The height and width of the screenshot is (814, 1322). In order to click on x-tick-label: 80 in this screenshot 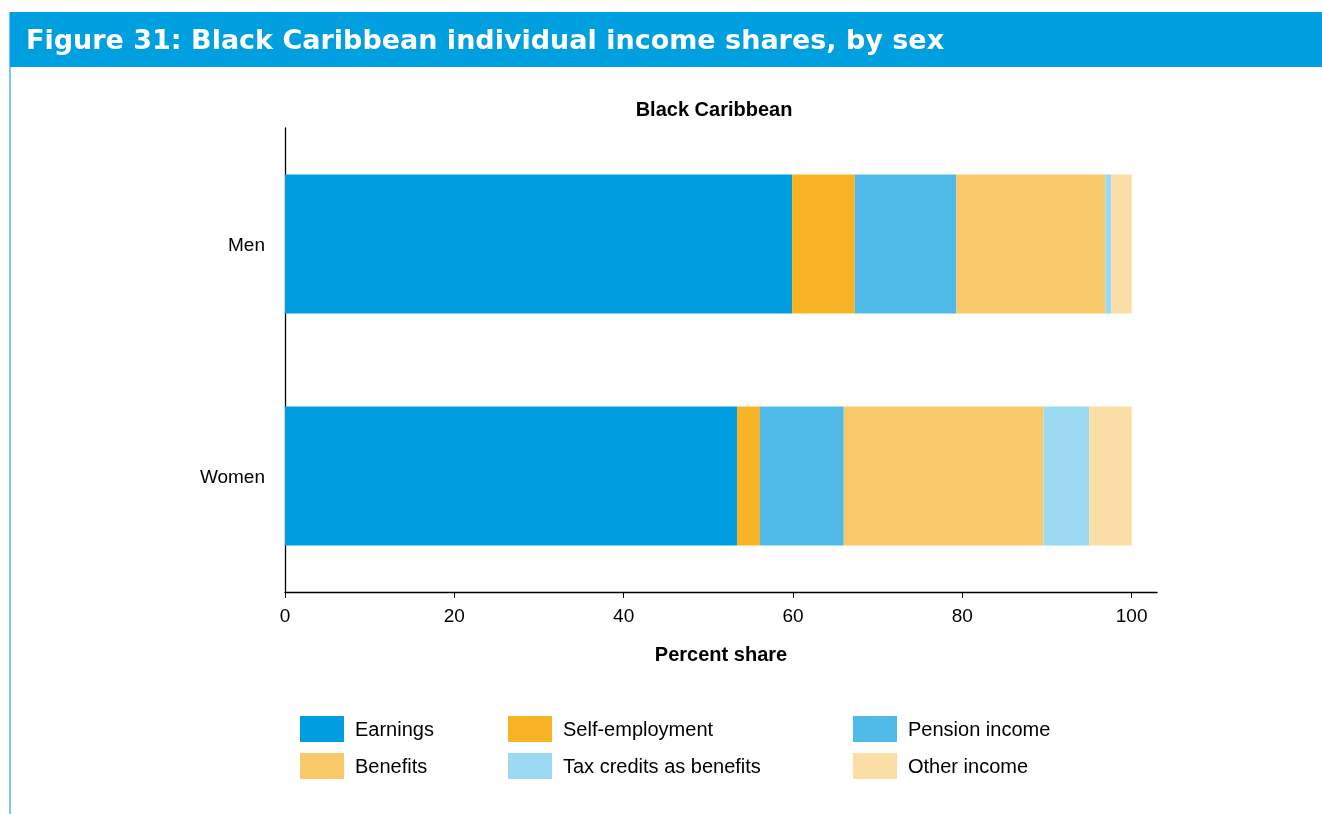, I will do `click(962, 615)`.